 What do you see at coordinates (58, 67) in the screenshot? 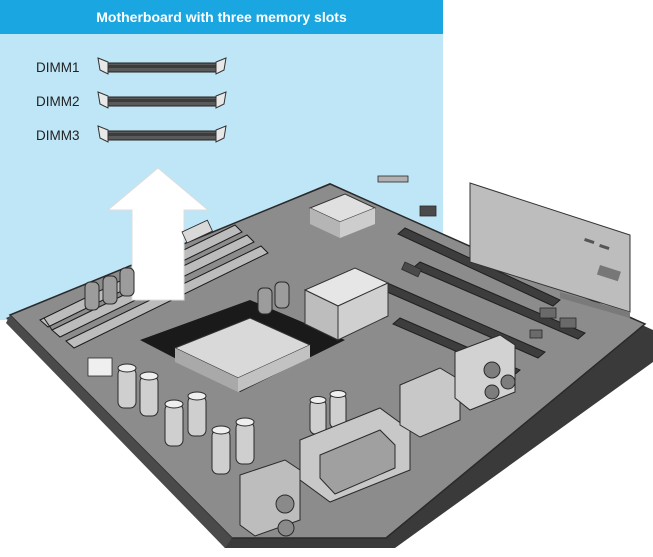
I see `dimm1-label: DIMM1` at bounding box center [58, 67].